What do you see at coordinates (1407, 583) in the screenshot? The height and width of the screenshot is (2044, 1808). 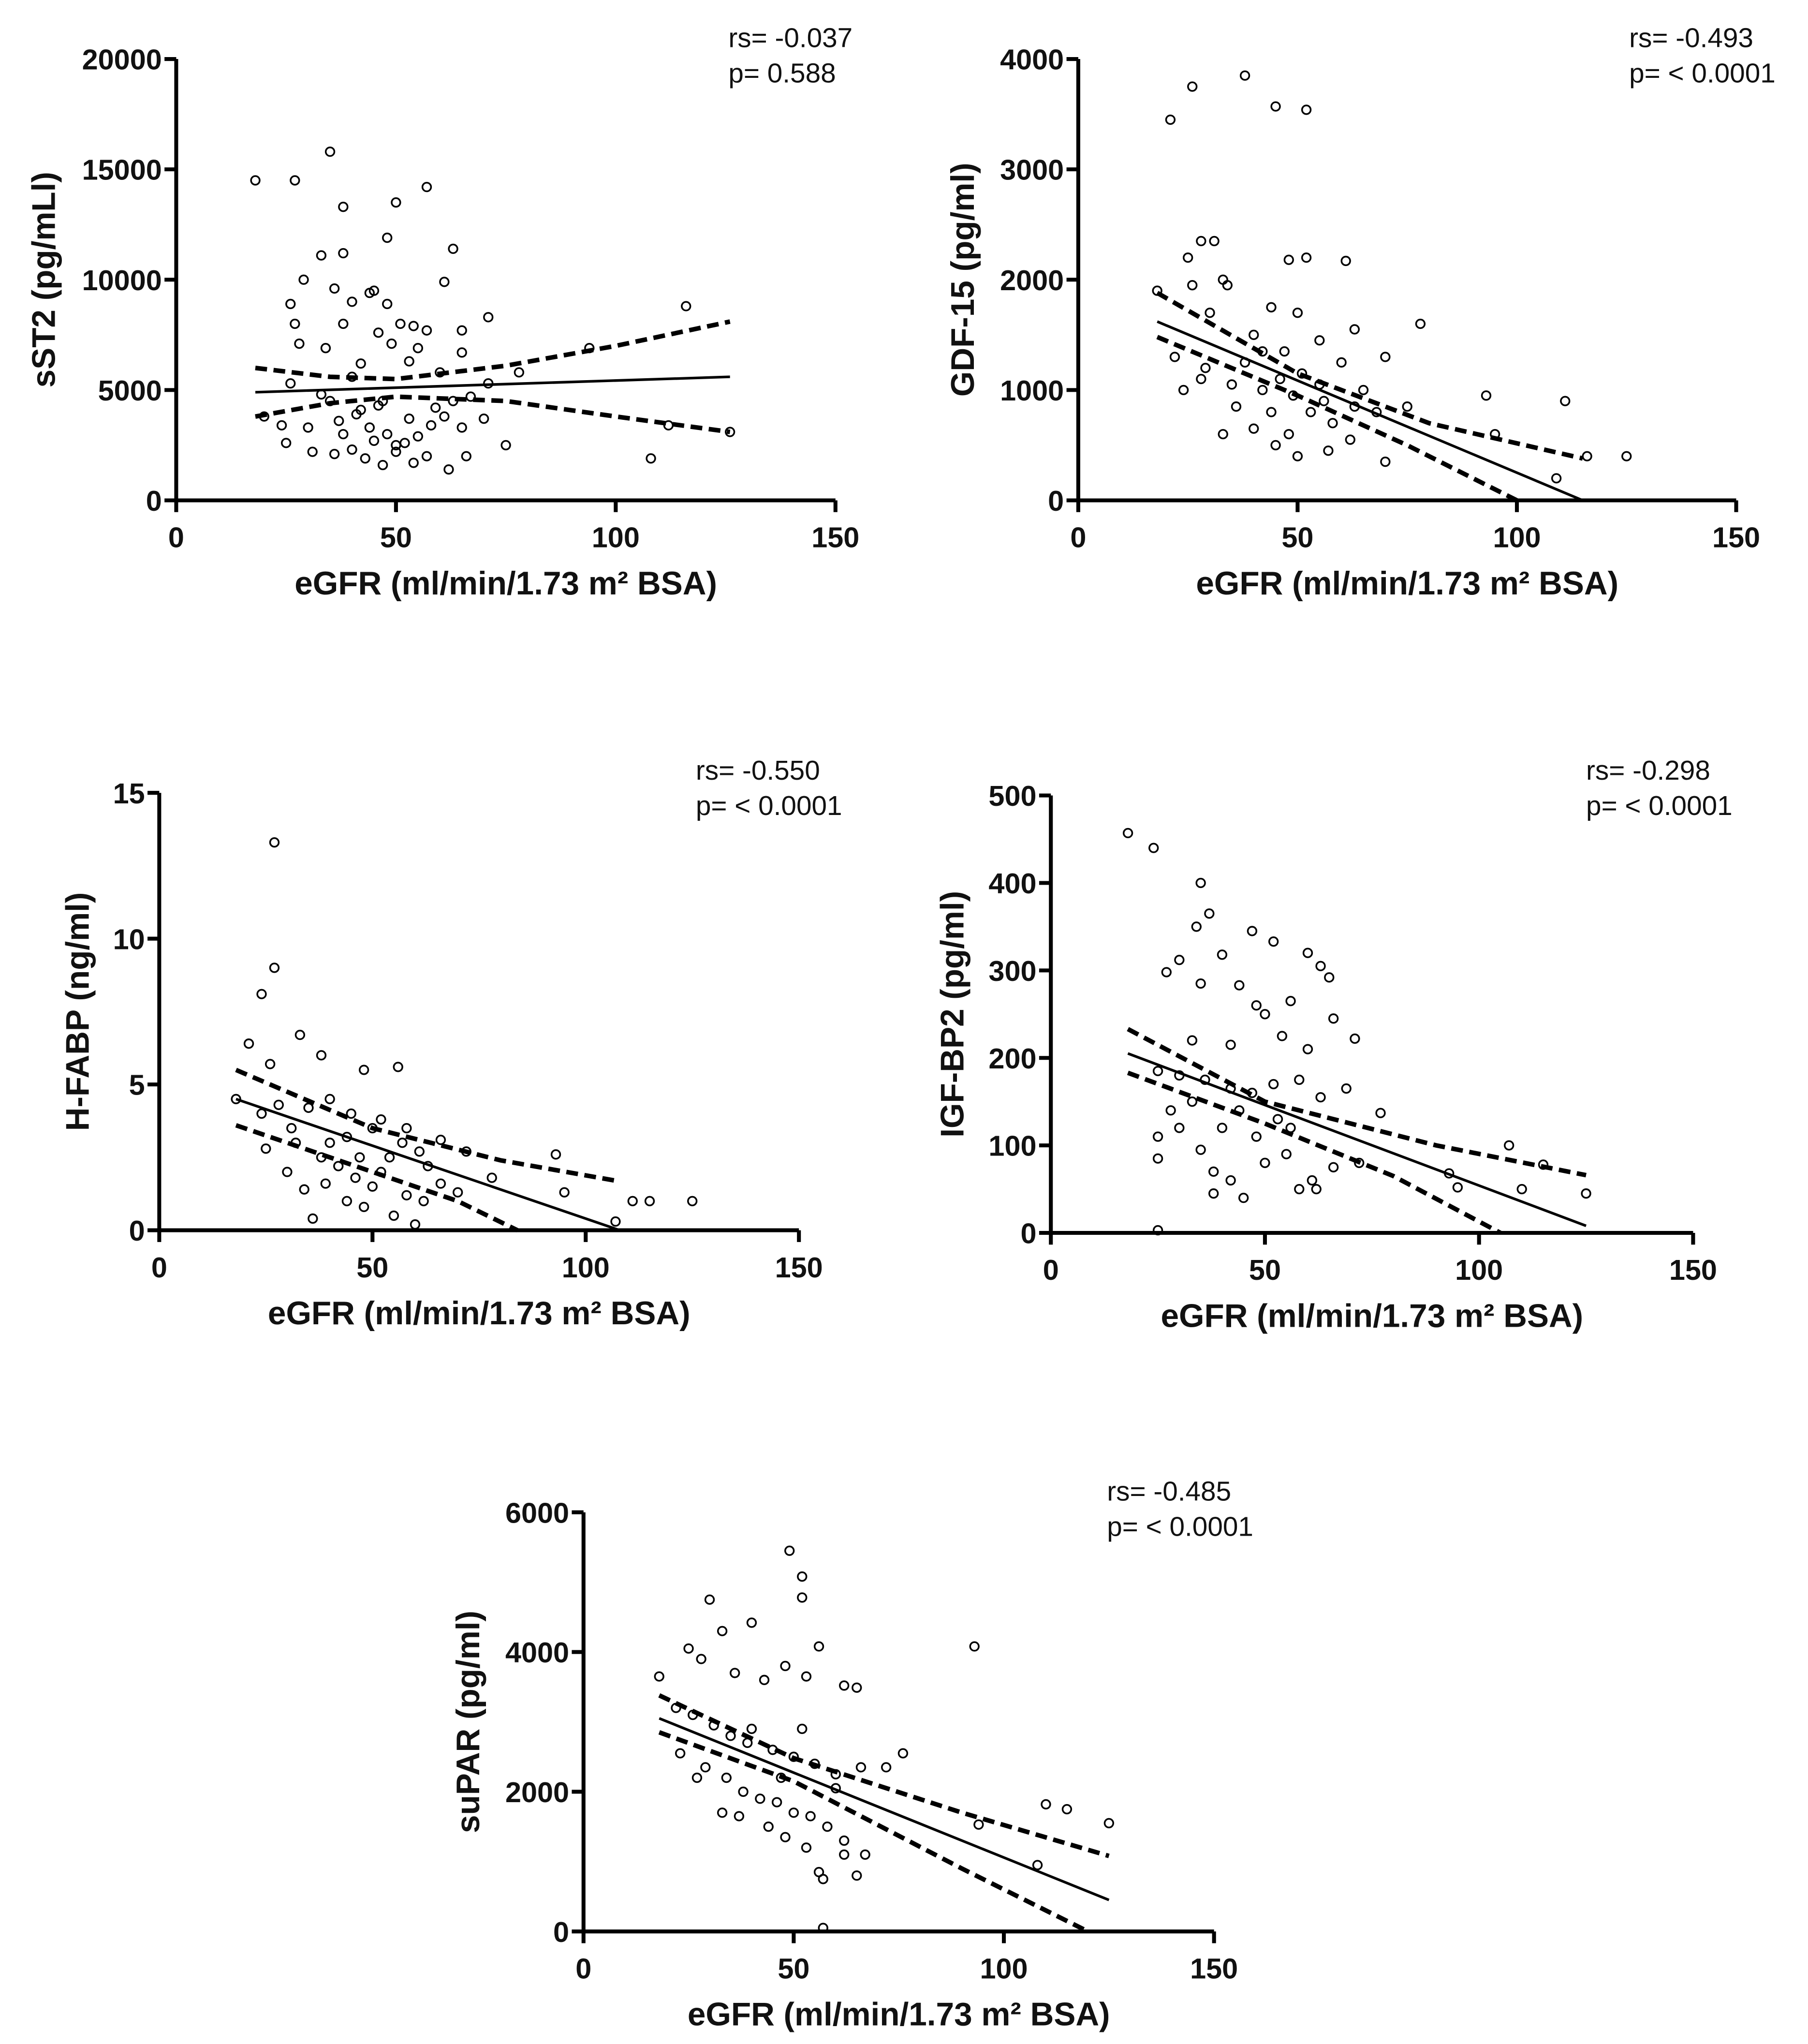 I see `x-axis-label: eGFR (ml/min/1.73 m² BSA)` at bounding box center [1407, 583].